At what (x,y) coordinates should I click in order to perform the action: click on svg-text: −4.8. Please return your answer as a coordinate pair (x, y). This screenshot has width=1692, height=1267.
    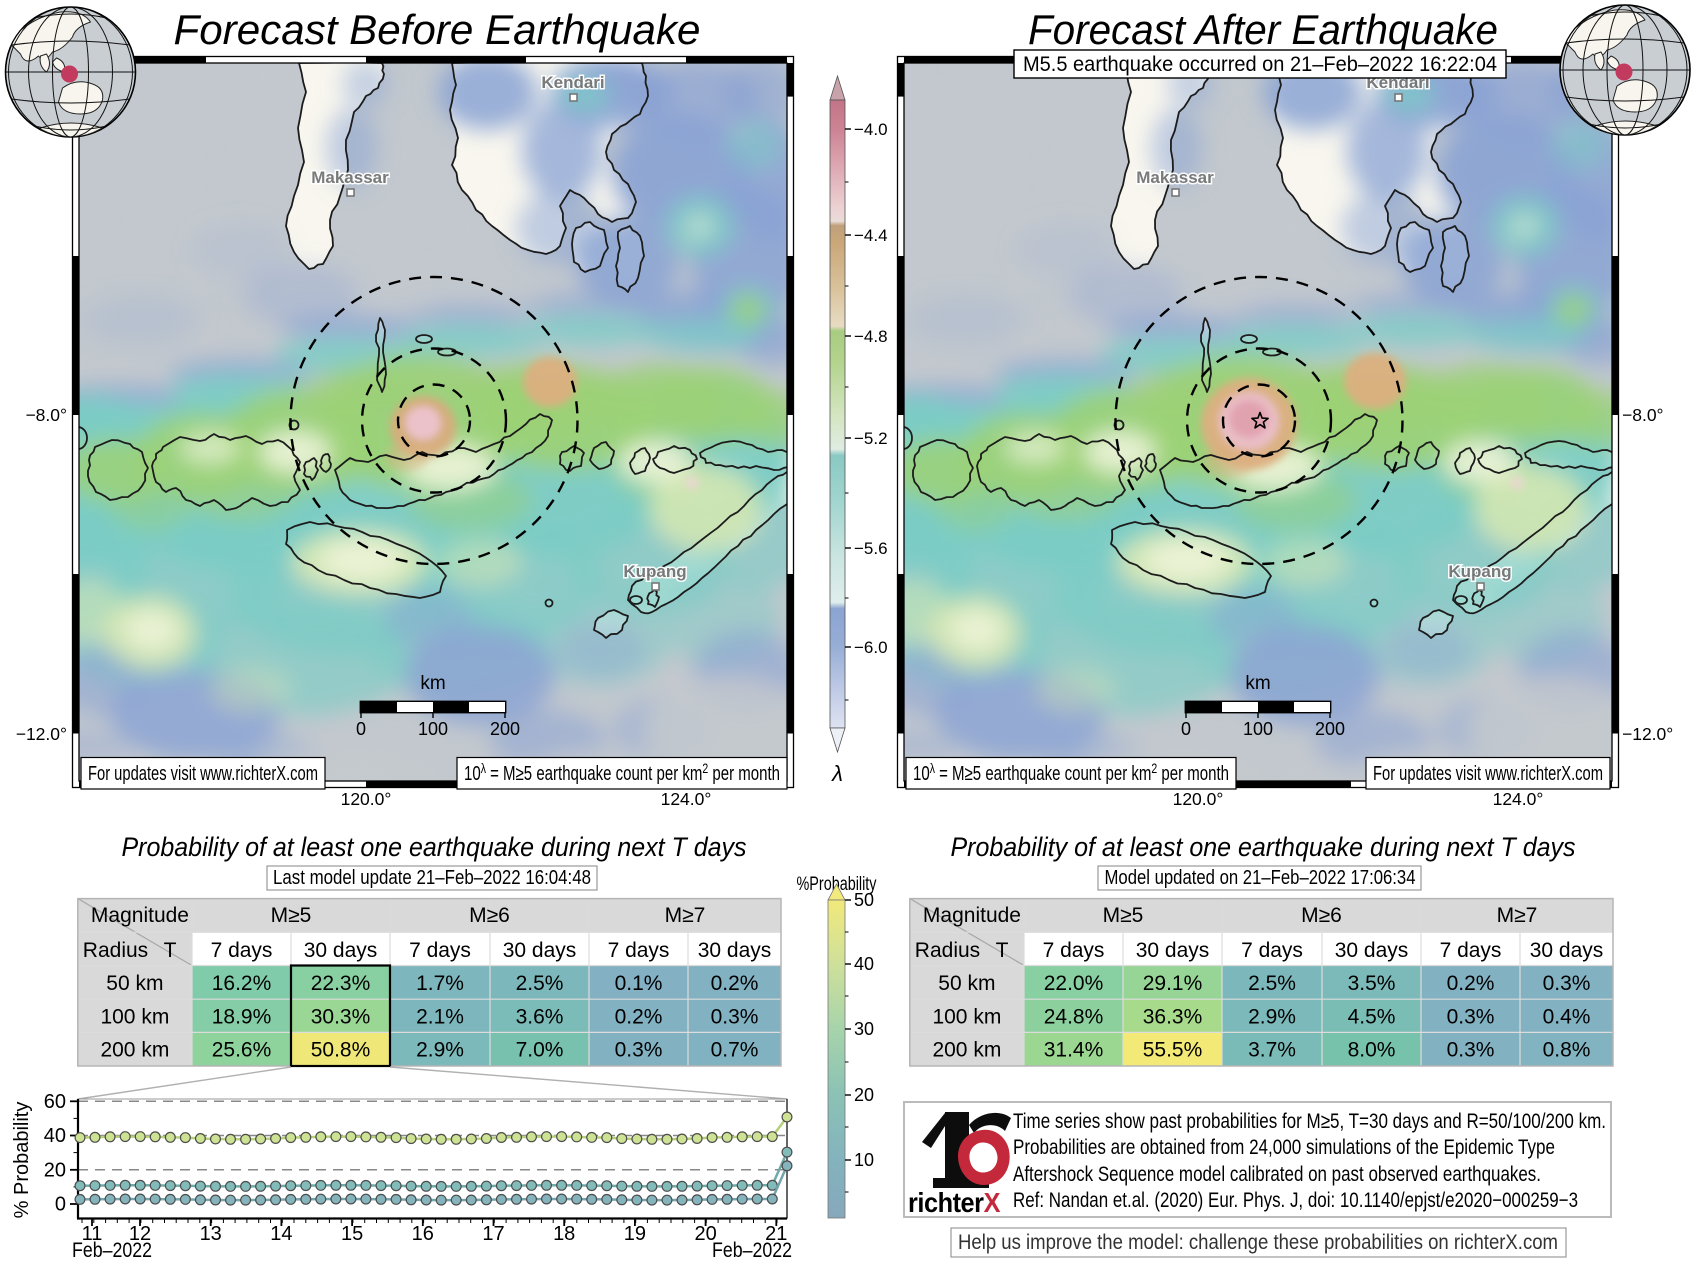
    Looking at the image, I should click on (871, 336).